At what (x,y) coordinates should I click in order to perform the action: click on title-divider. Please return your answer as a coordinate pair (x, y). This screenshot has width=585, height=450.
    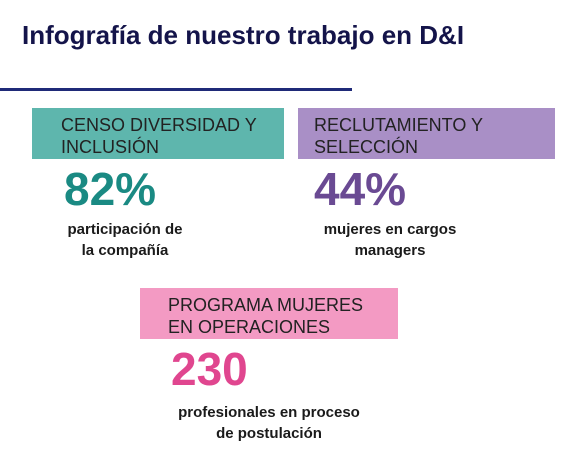
    Looking at the image, I should click on (176, 89).